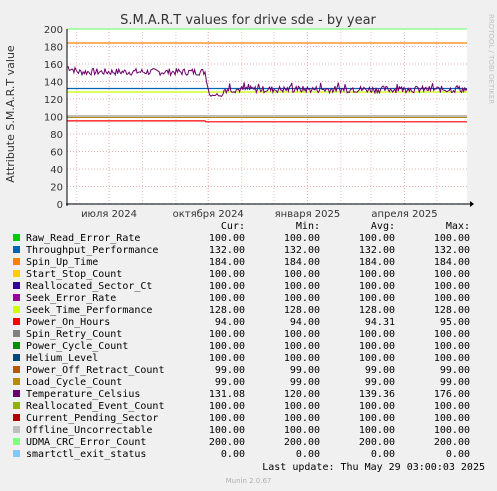 The height and width of the screenshot is (491, 497). I want to click on x-tick-label: апреля 2025, so click(404, 214).